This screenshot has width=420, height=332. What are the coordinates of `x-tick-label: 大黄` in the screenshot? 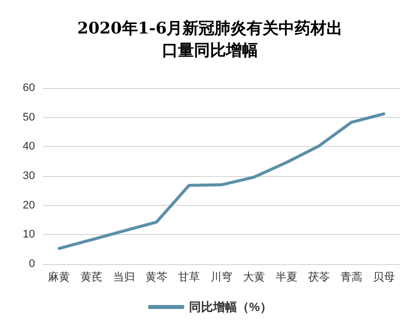 It's located at (253, 277).